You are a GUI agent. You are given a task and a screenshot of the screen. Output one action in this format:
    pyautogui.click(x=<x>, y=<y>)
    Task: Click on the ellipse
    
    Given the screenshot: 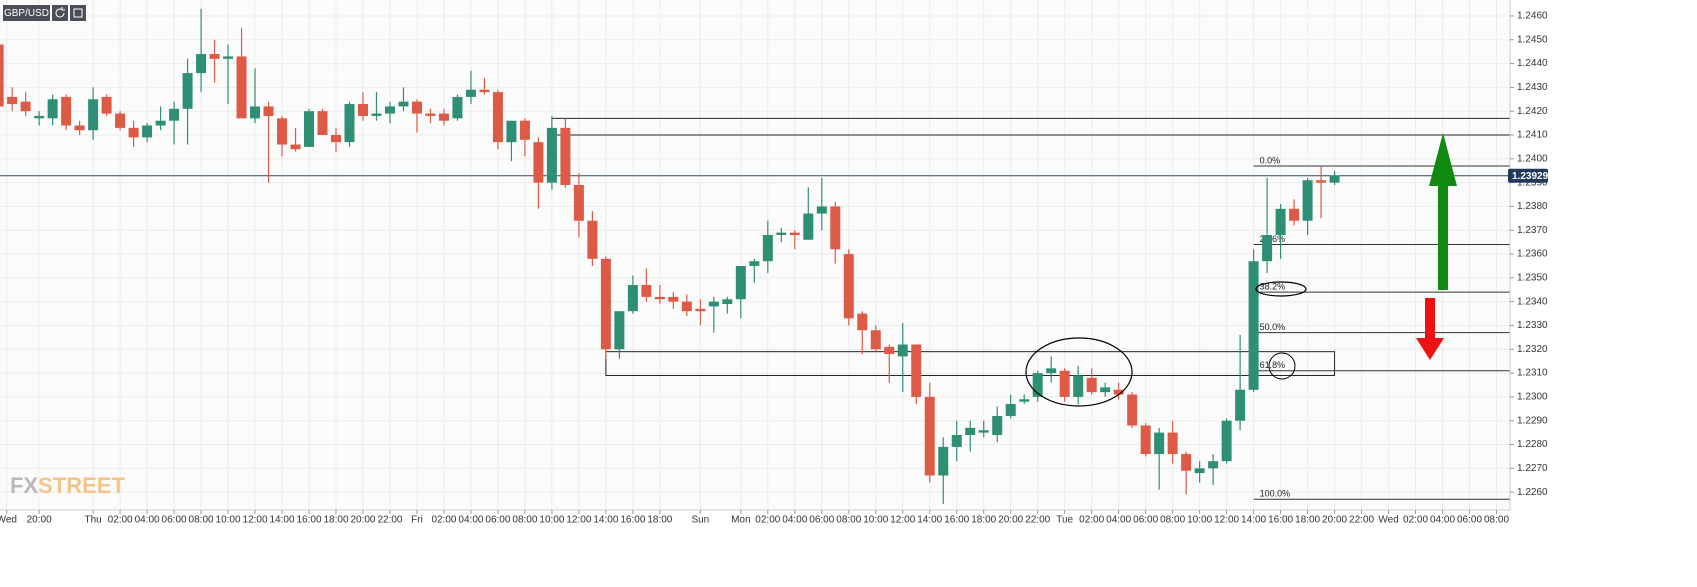 What is the action you would take?
    pyautogui.click(x=1281, y=289)
    